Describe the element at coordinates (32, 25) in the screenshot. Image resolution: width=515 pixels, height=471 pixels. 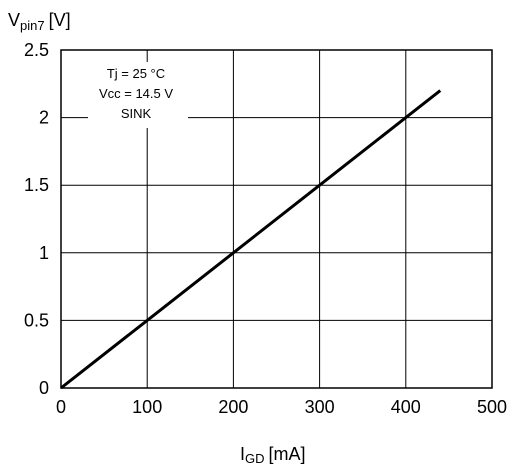
I see `y-axis-label-subscript: pin7` at that location.